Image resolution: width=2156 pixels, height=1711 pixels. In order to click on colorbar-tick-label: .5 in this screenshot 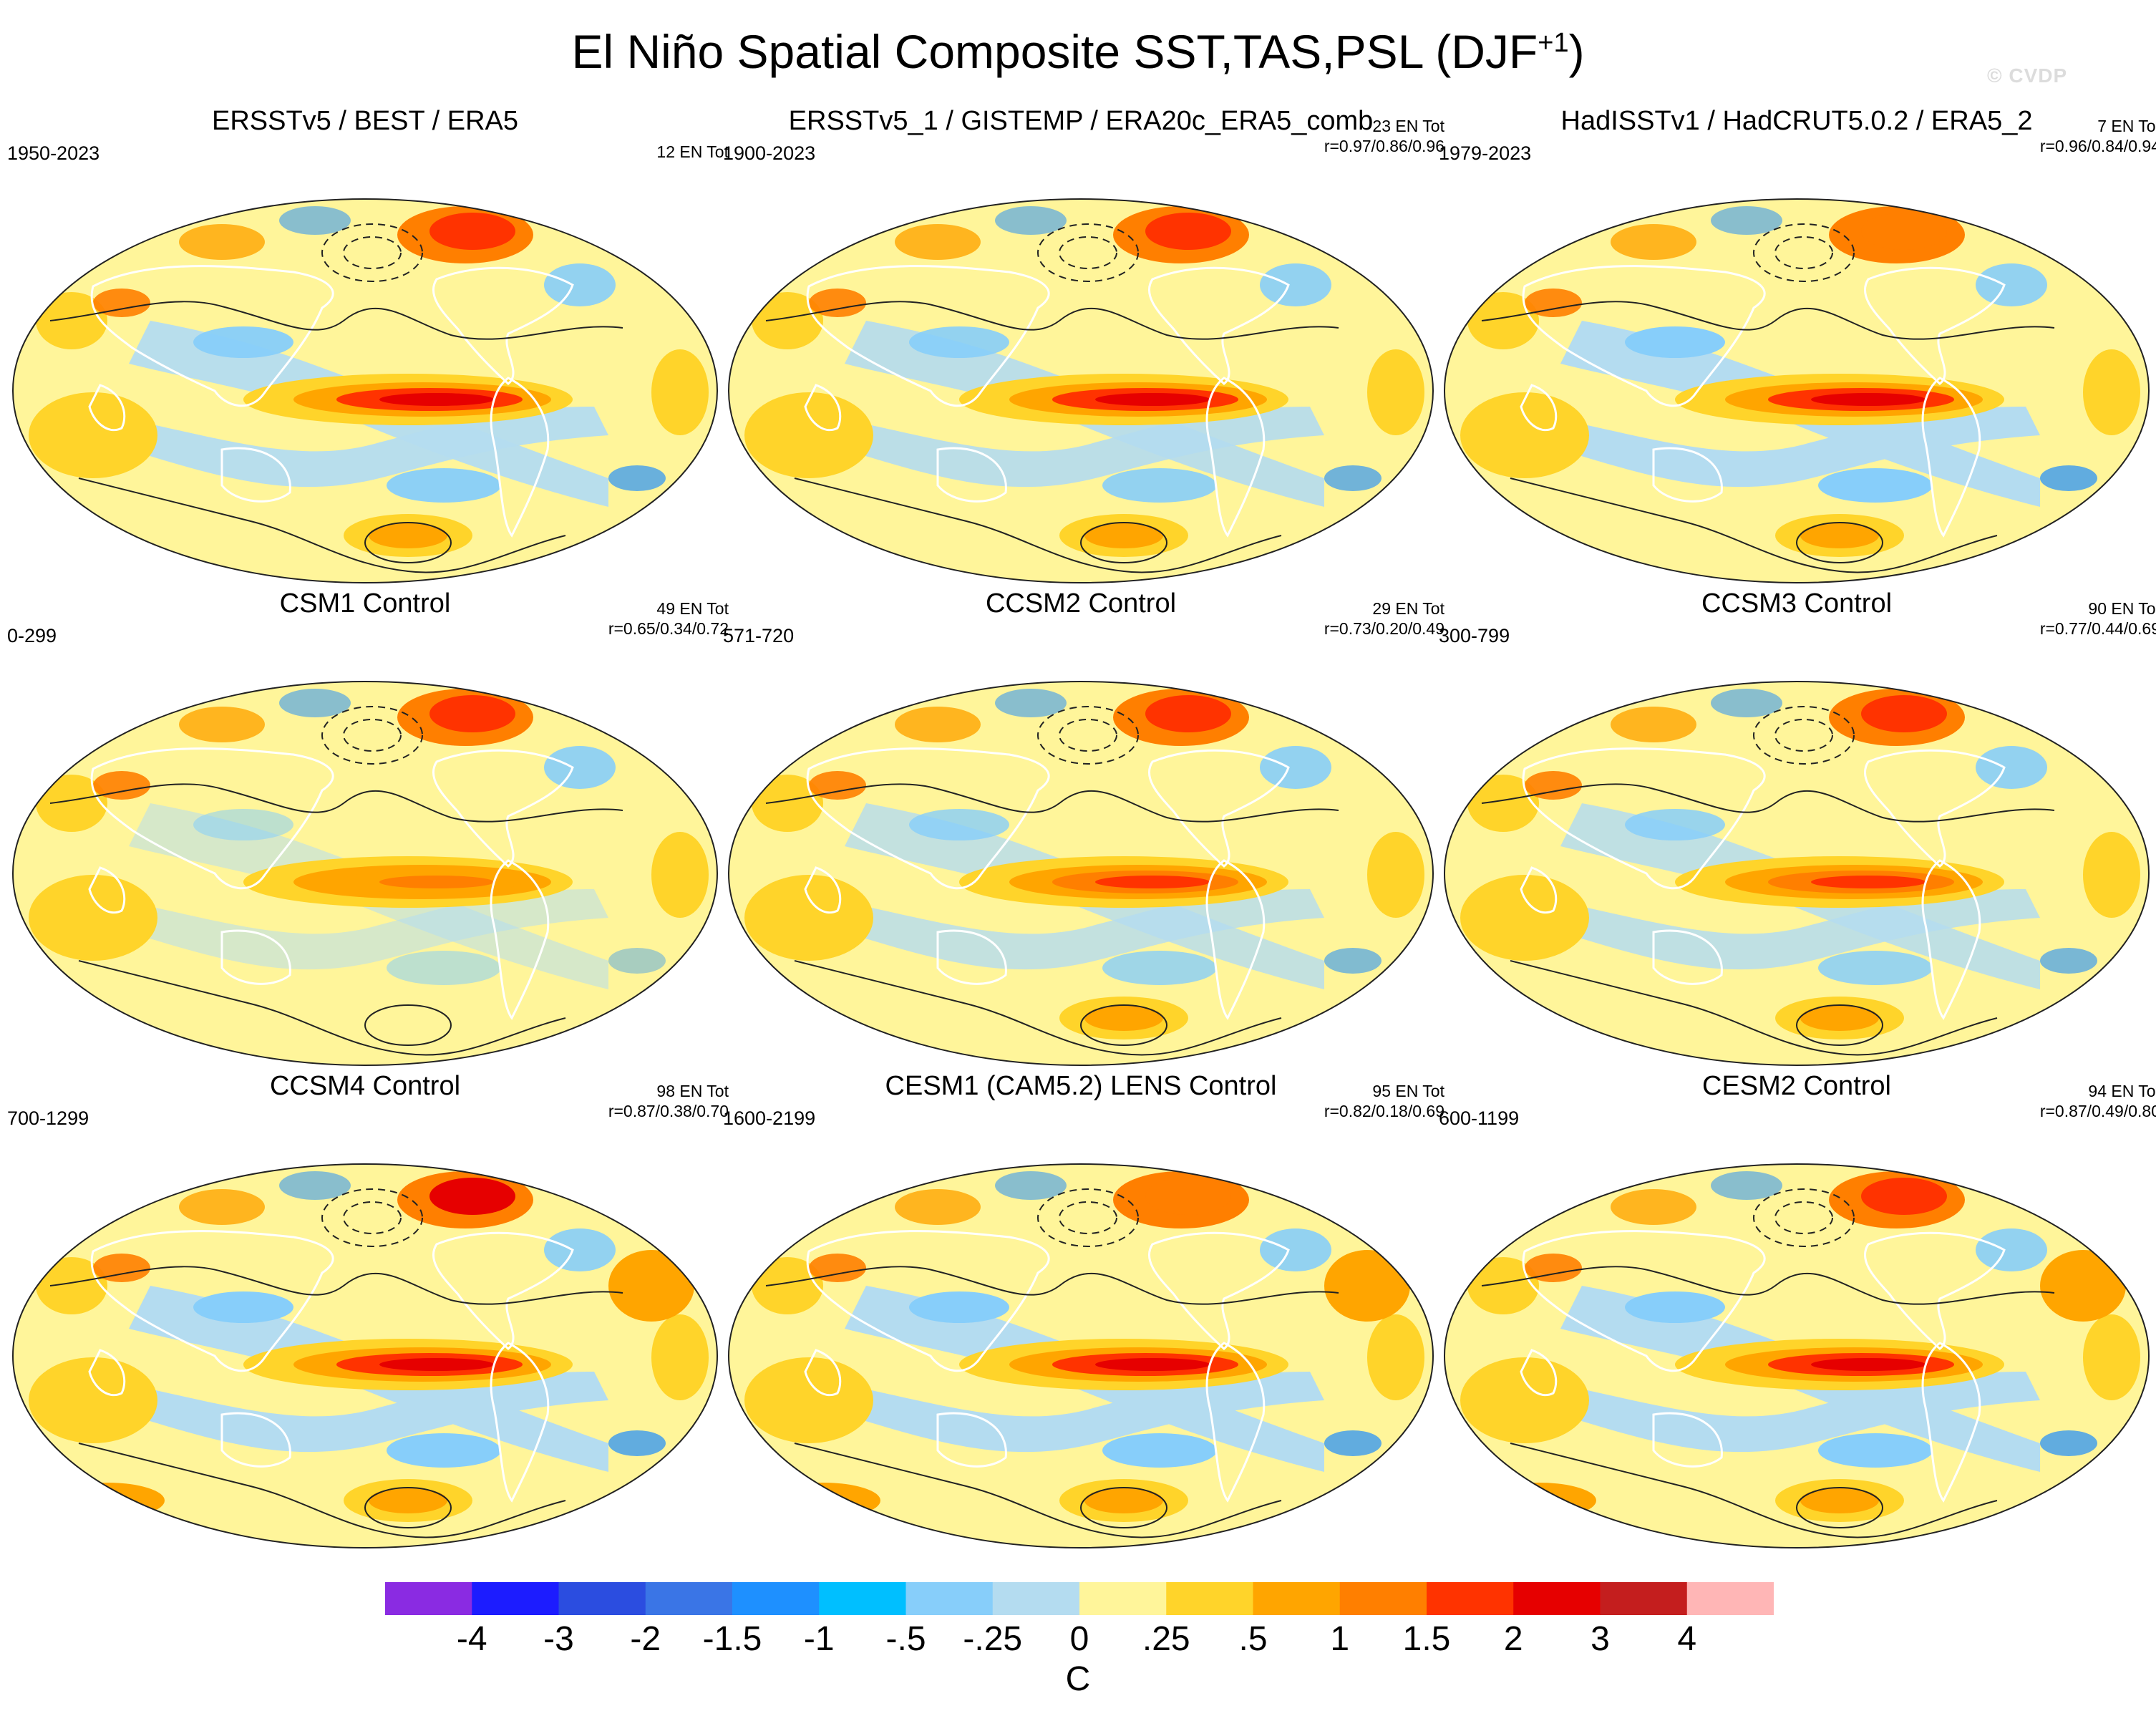, I will do `click(1253, 1639)`.